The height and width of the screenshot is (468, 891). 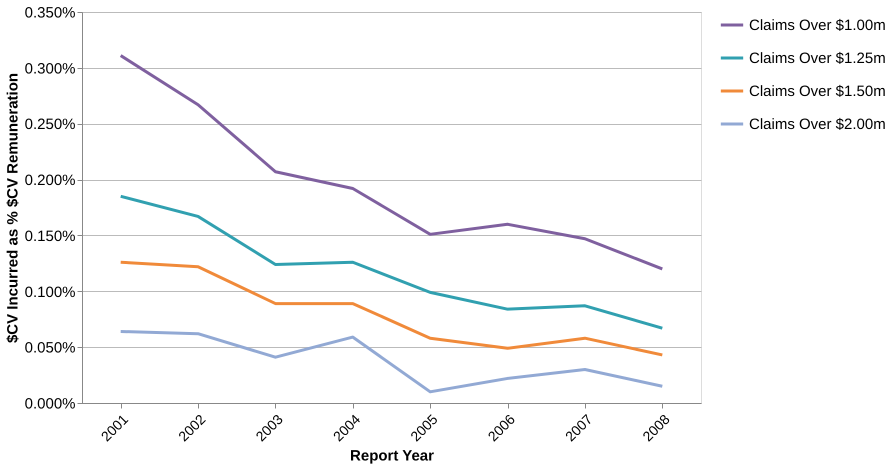 What do you see at coordinates (50, 404) in the screenshot?
I see `y-tick-label: 0.000%` at bounding box center [50, 404].